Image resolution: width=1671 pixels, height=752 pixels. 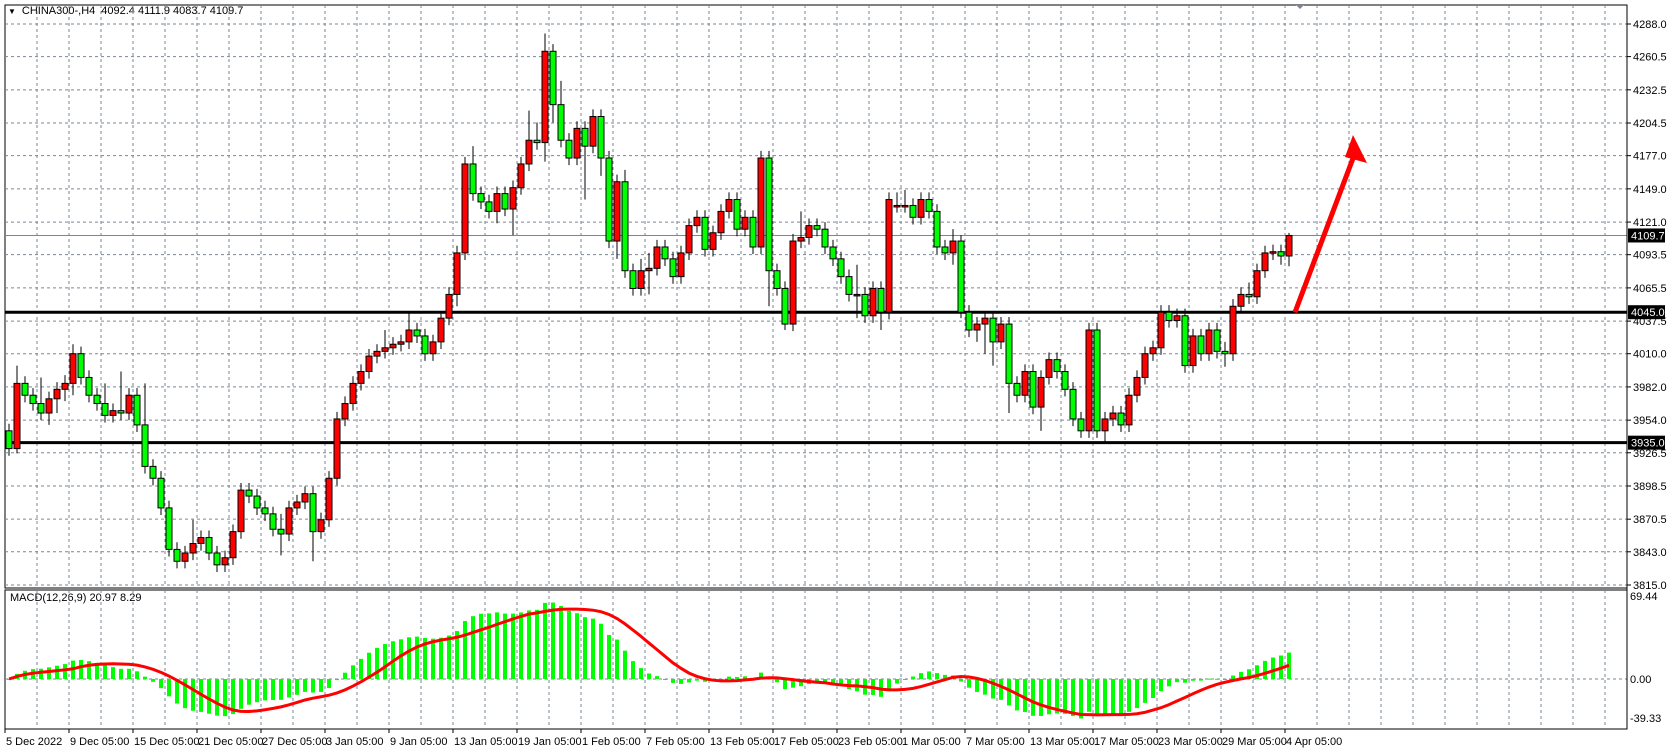 I want to click on price-axis-label: 3898.5, so click(x=1650, y=487).